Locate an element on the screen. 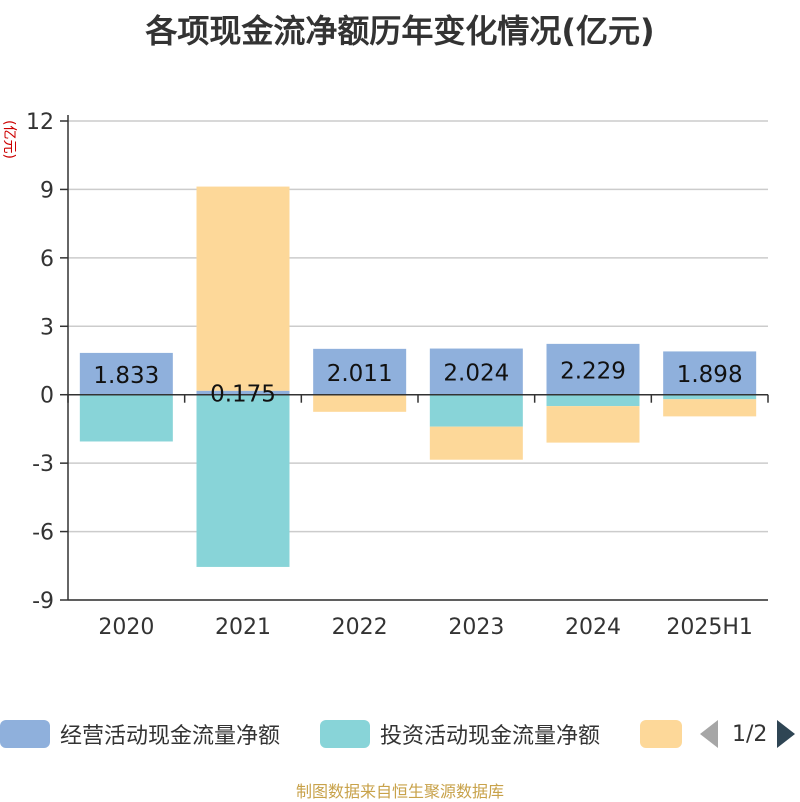  bar-series0-2020 is located at coordinates (126, 373).